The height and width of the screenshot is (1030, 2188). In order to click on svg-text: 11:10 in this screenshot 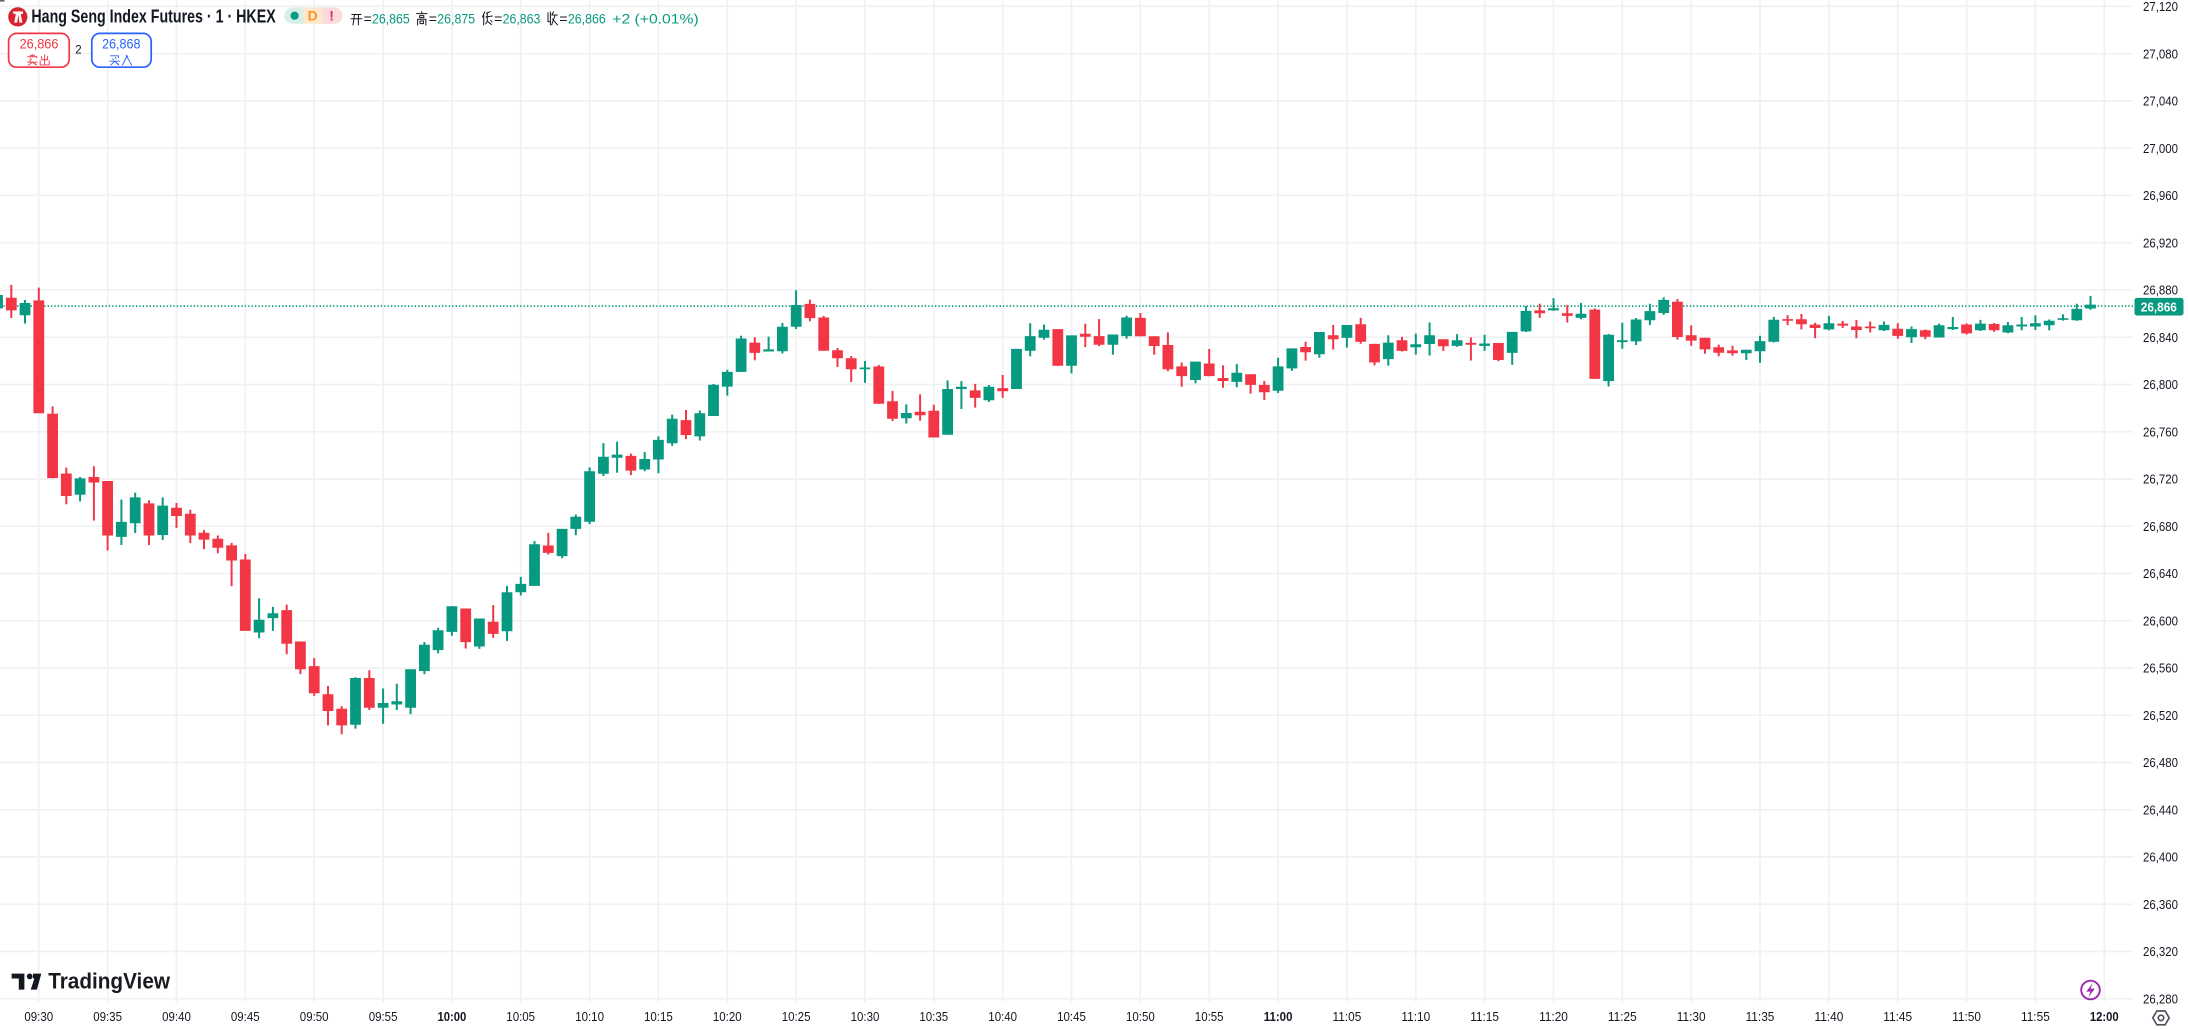, I will do `click(1415, 1016)`.